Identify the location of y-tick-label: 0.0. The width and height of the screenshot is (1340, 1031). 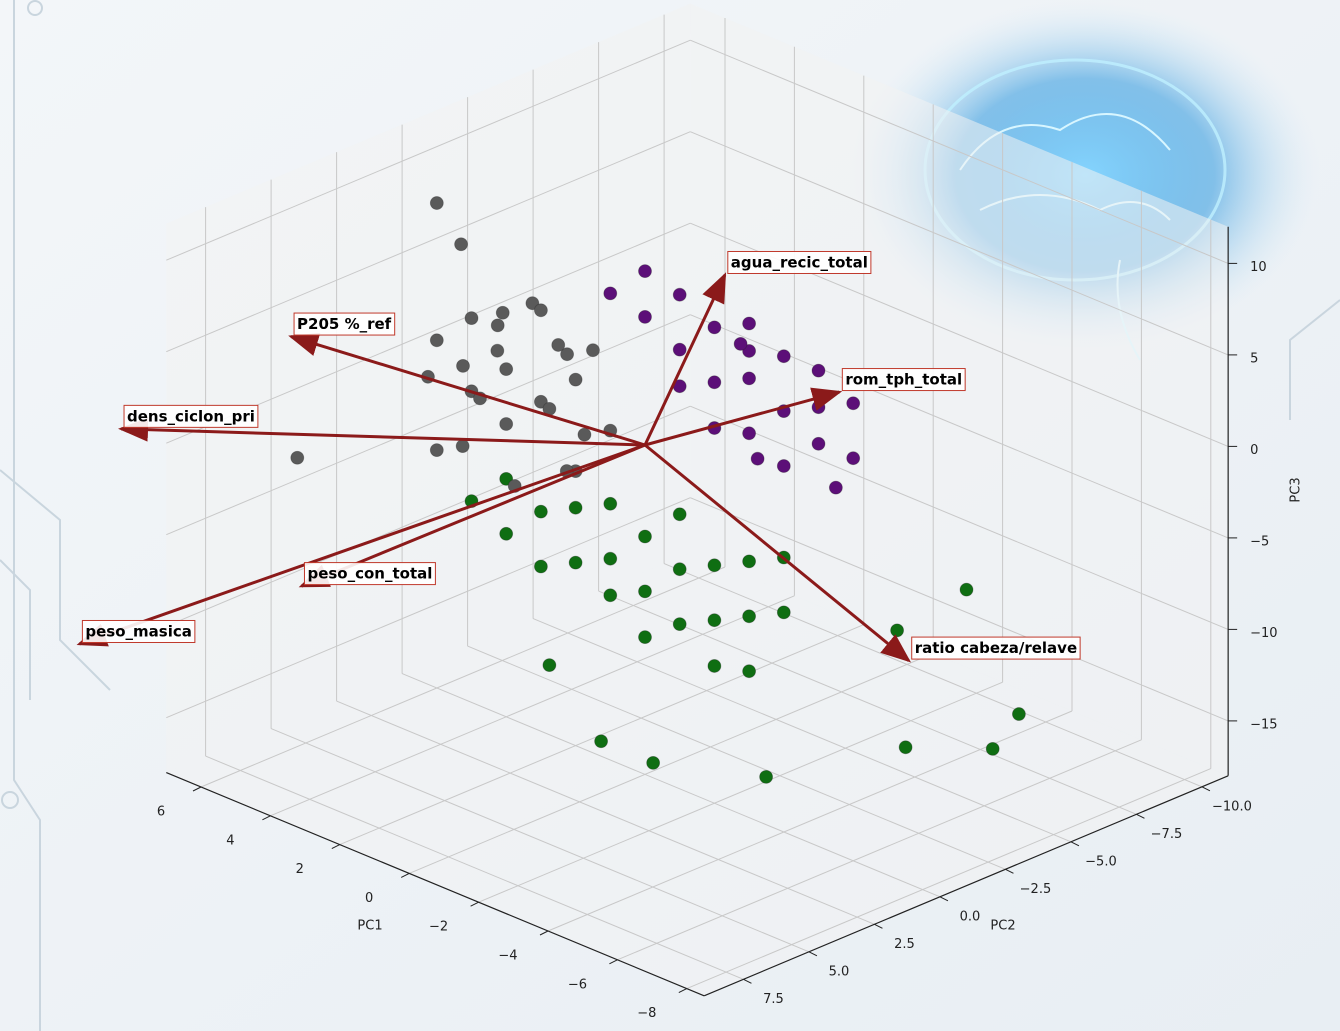
(970, 916).